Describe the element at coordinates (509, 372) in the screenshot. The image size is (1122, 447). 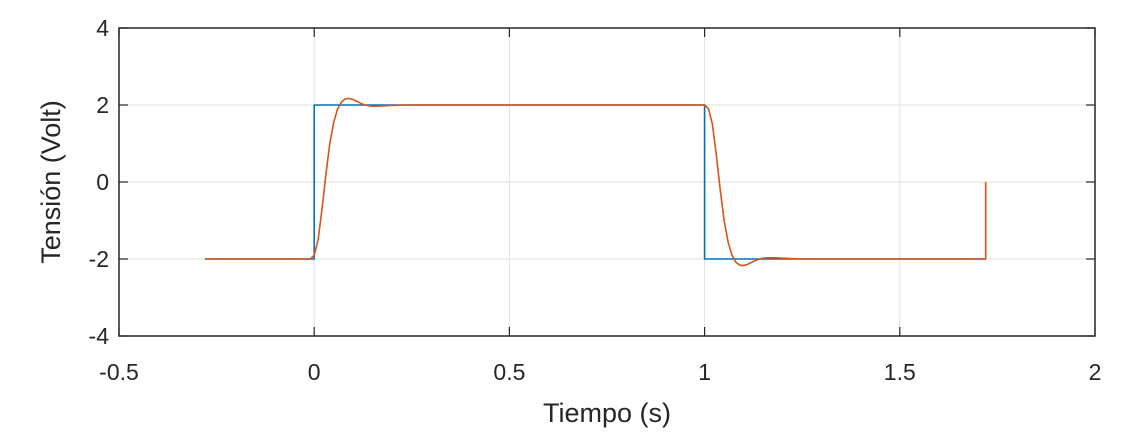
I see `x-tick-label: 0.5` at that location.